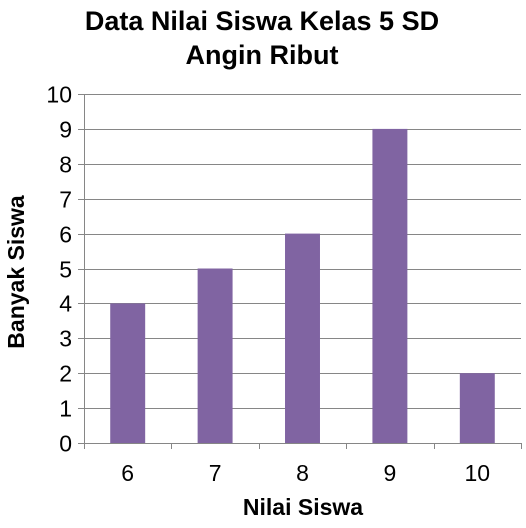 The image size is (526, 528). Describe the element at coordinates (65, 444) in the screenshot. I see `y-tick-label: 0` at that location.